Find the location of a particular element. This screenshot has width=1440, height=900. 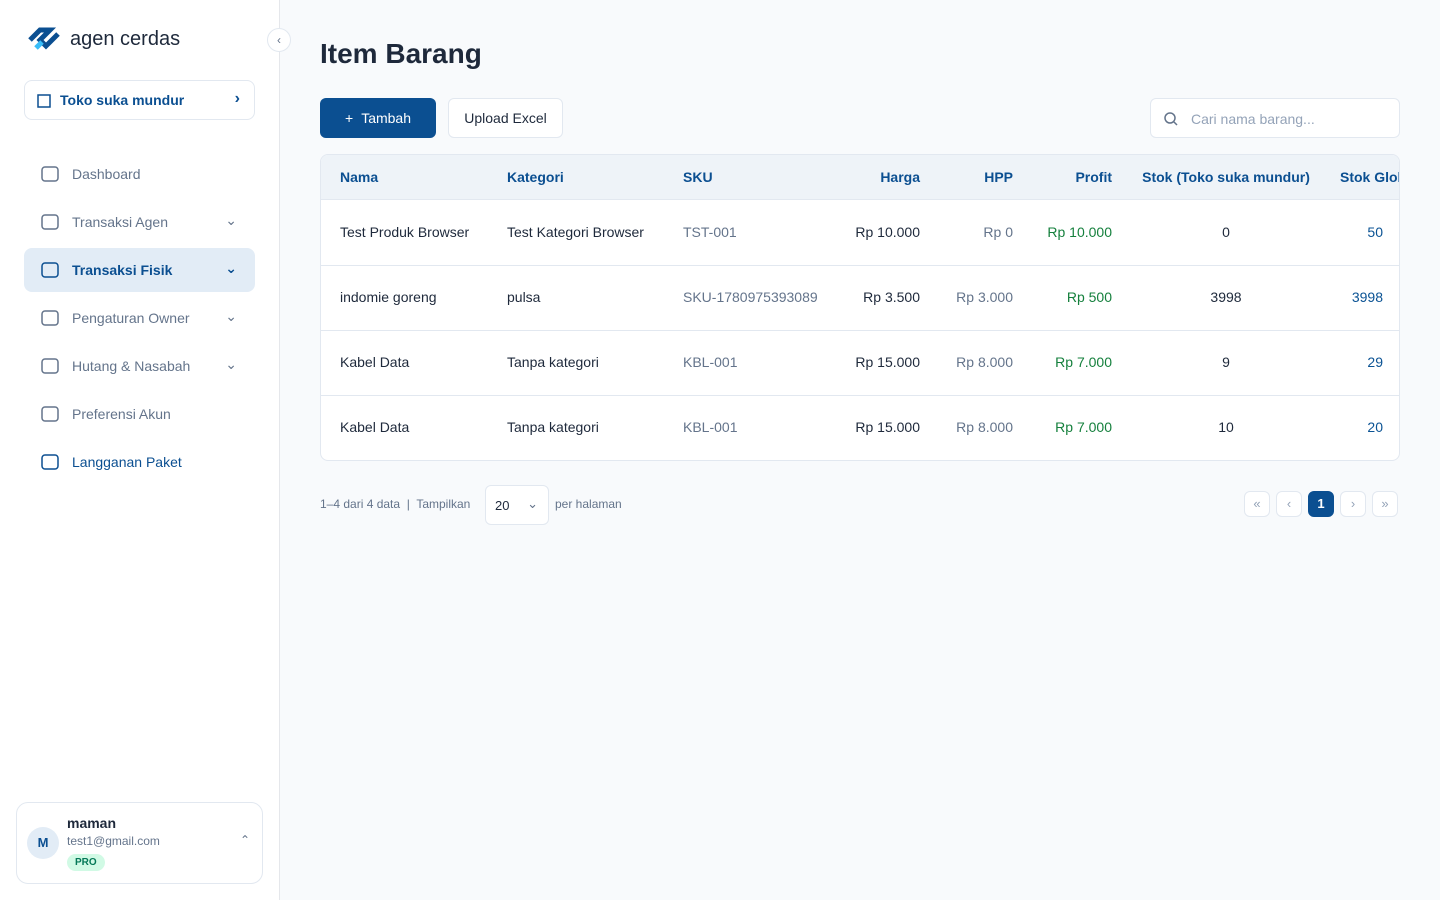

table-cell: Test Kategori Browser is located at coordinates (575, 232).